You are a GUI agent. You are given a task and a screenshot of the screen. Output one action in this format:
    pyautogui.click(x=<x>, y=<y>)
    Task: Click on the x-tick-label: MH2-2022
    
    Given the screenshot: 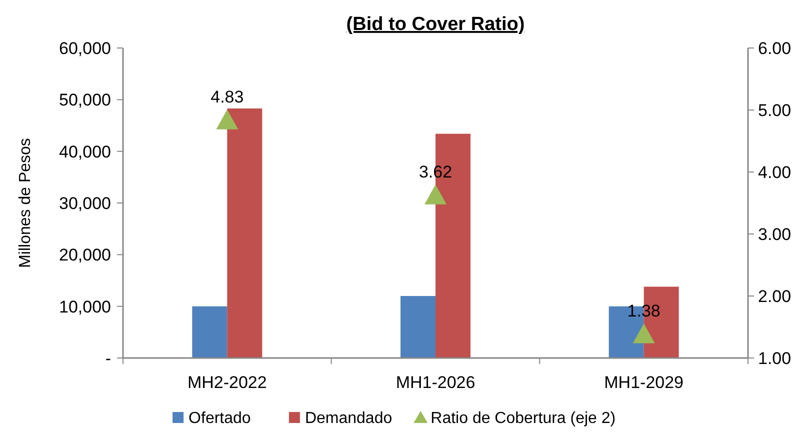 What is the action you would take?
    pyautogui.click(x=227, y=382)
    